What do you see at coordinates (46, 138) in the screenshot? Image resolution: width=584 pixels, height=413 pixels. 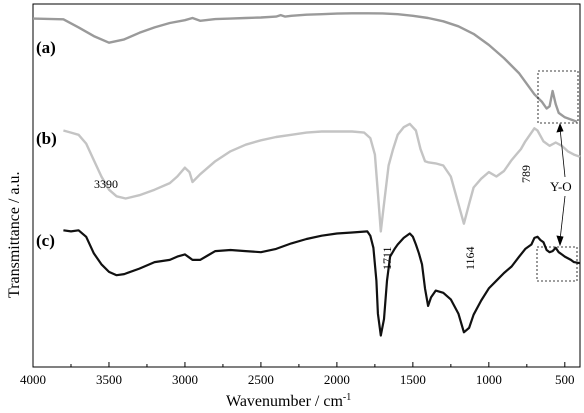 I see `series-label-b: (b)` at bounding box center [46, 138].